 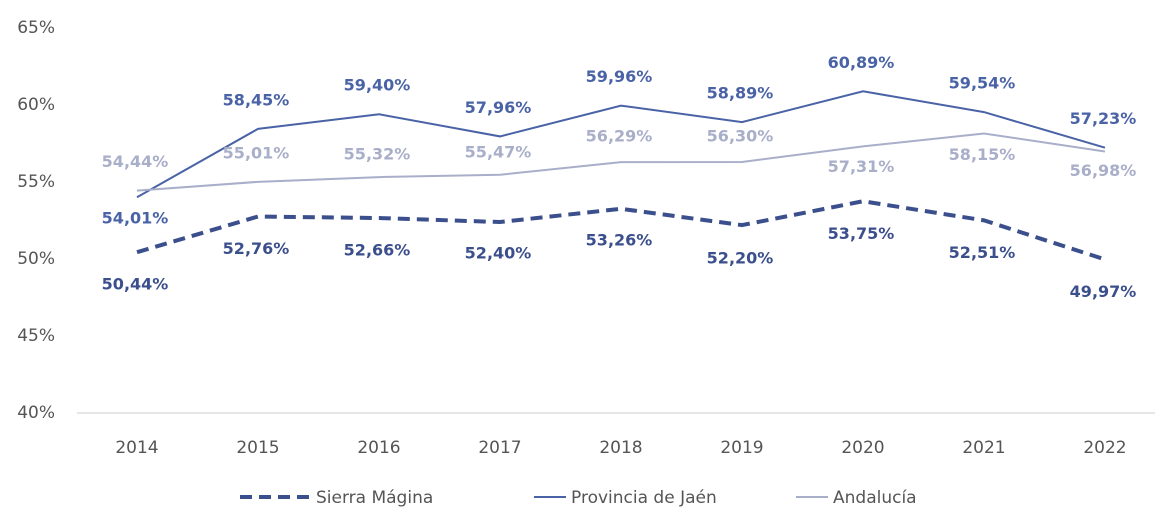 What do you see at coordinates (36, 413) in the screenshot?
I see `y-tick-label: 40%` at bounding box center [36, 413].